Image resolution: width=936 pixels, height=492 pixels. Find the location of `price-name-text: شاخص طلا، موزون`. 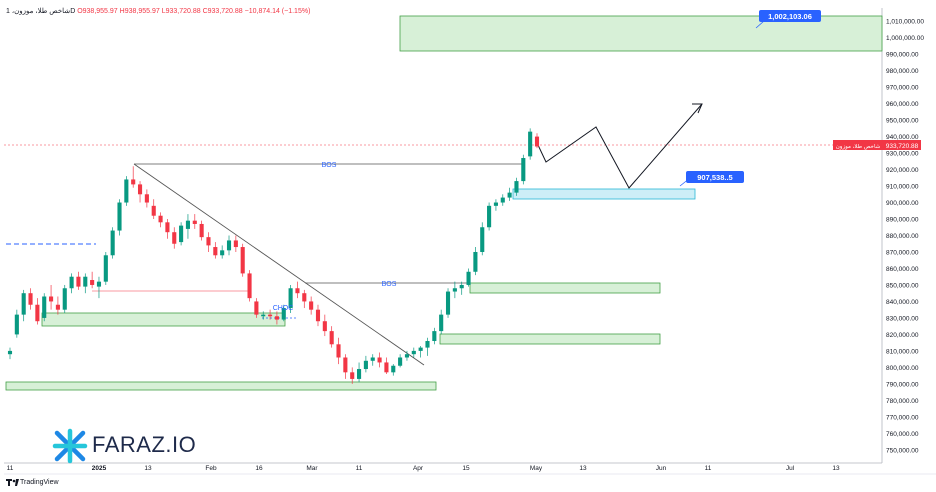

price-name-text: شاخص طلا، موزون is located at coordinates (858, 147).